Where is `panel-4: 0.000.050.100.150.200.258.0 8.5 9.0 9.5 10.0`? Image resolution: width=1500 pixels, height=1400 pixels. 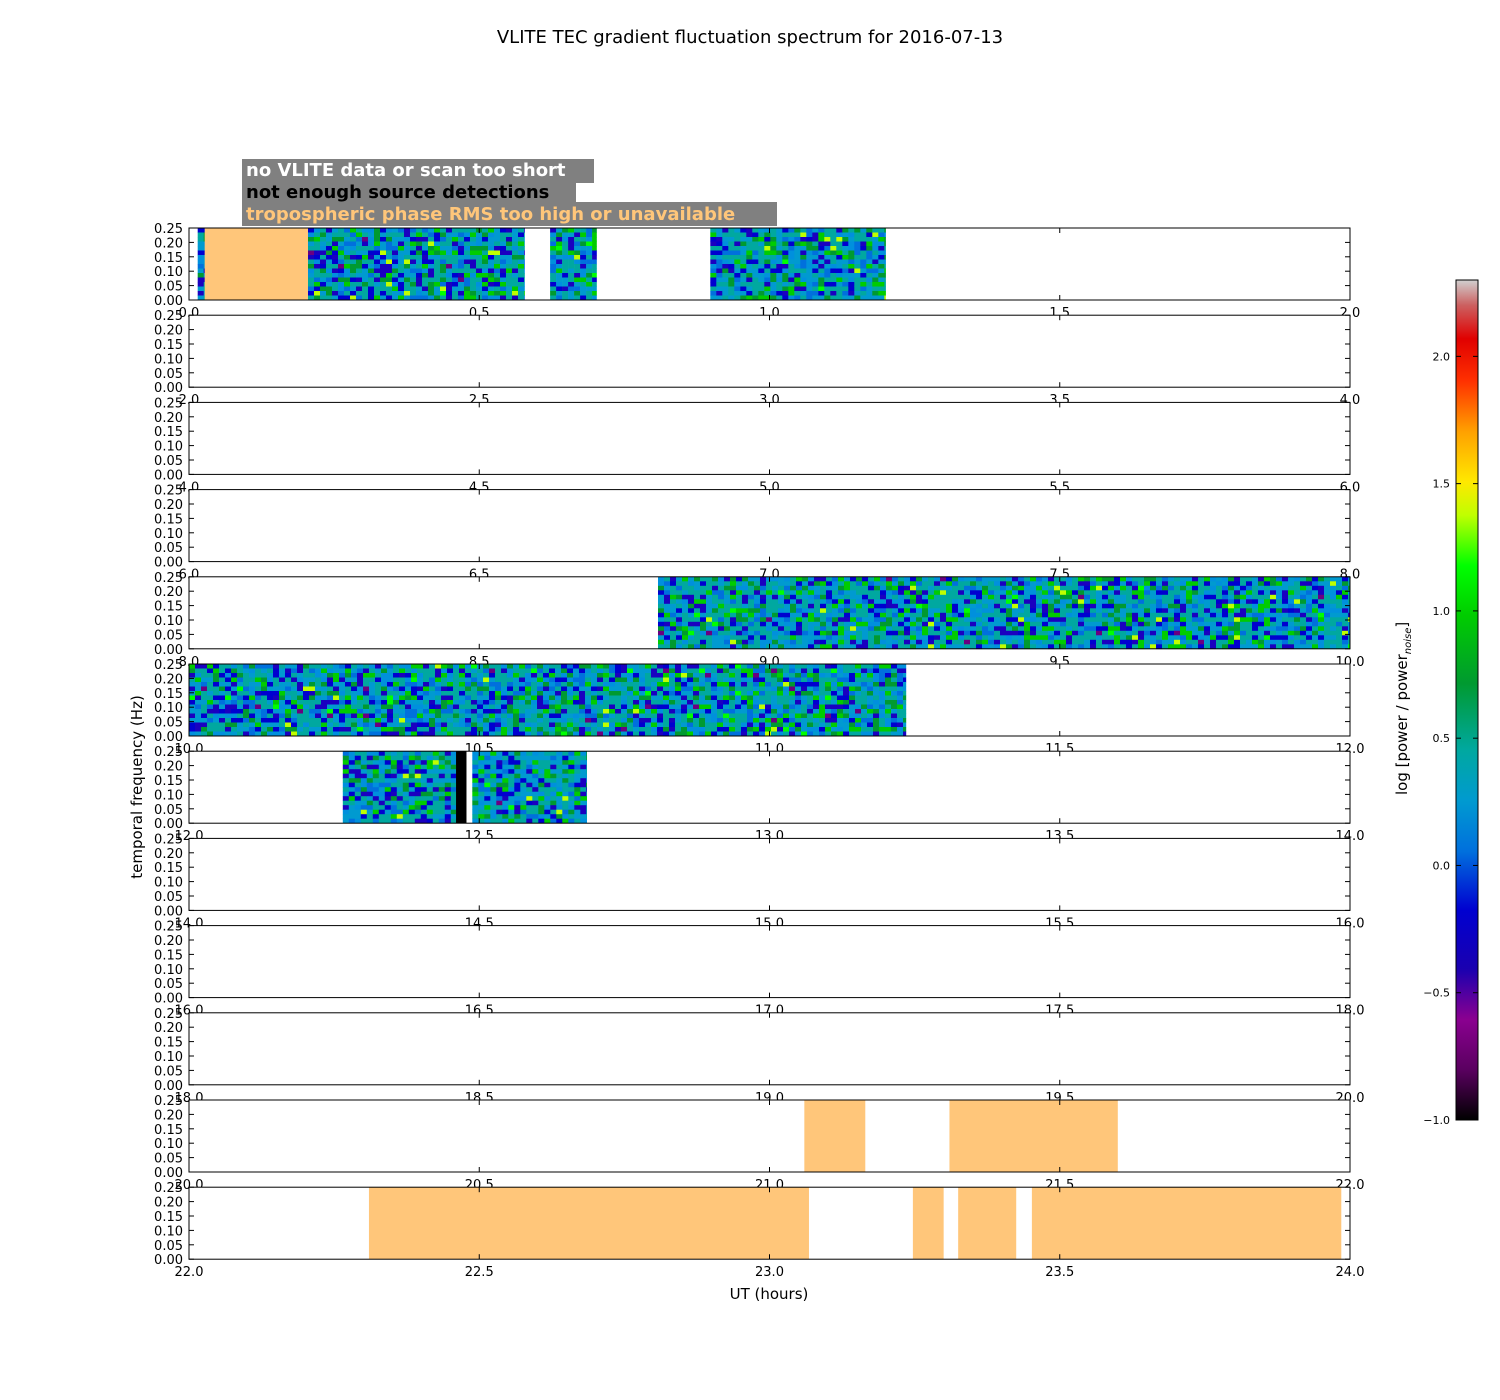 panel-4: 0.000.050.100.150.200.258.0 8.5 9.0 9.5 10.0 is located at coordinates (759, 620).